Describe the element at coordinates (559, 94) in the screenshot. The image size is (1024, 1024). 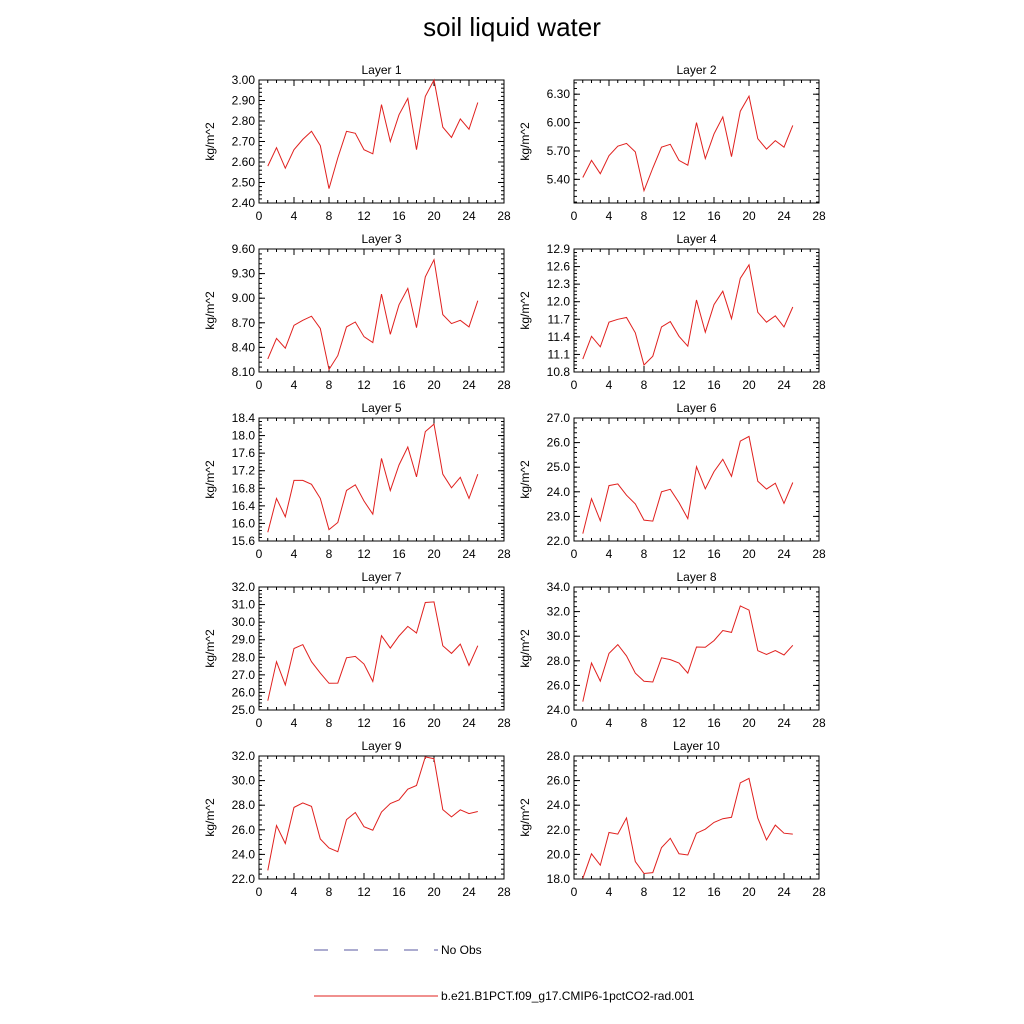
I see `y-tick-label: 6.30` at that location.